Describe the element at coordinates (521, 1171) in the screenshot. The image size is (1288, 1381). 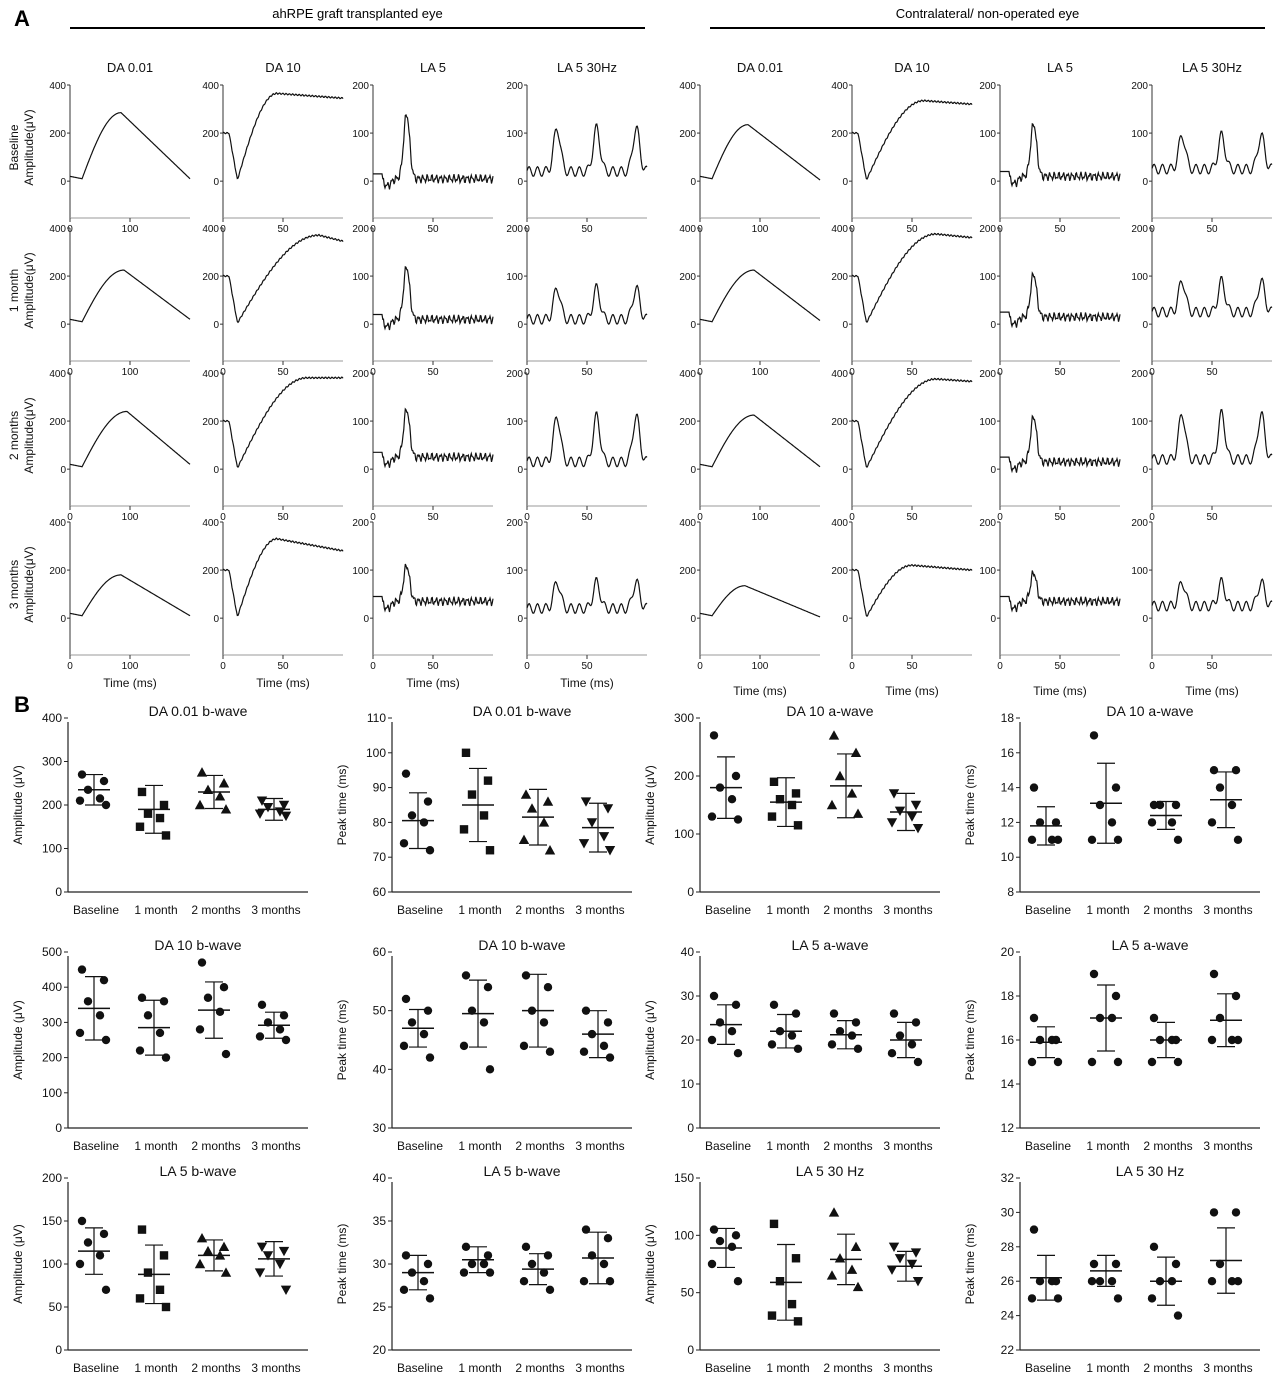
I see `scatter-title: LA 5 b-wave` at that location.